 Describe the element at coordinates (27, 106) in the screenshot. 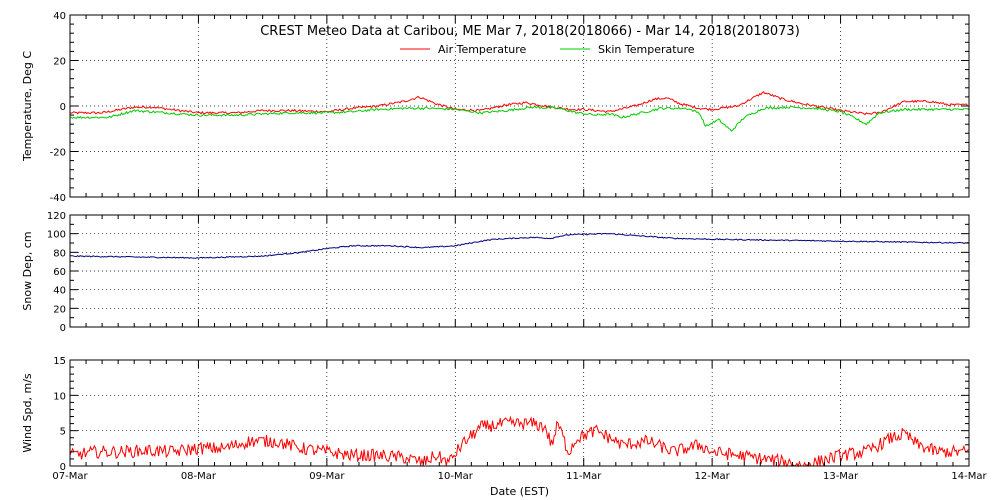

I see `y-axis-label: Temperature, Deg C` at that location.